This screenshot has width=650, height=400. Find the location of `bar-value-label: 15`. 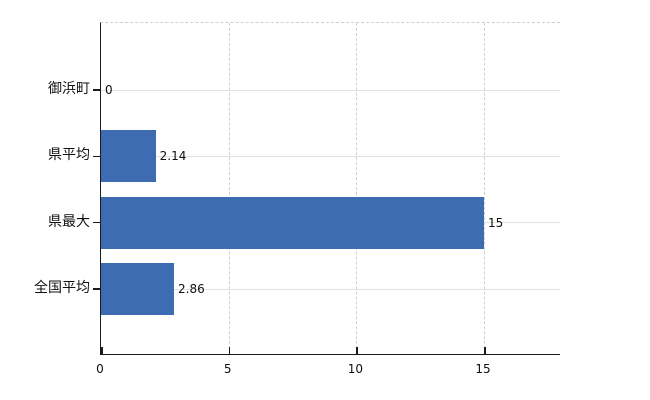

bar-value-label: 15 is located at coordinates (496, 222).